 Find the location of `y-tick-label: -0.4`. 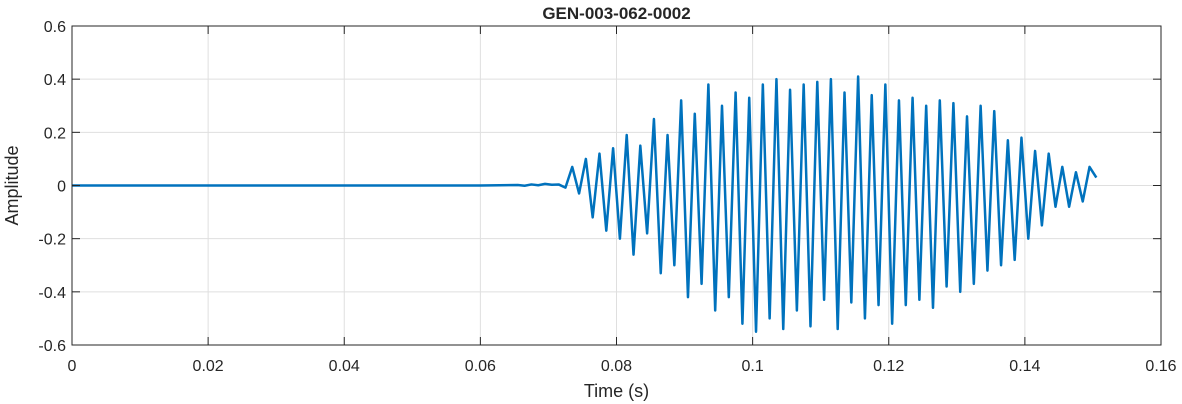

y-tick-label: -0.4 is located at coordinates (52, 293).